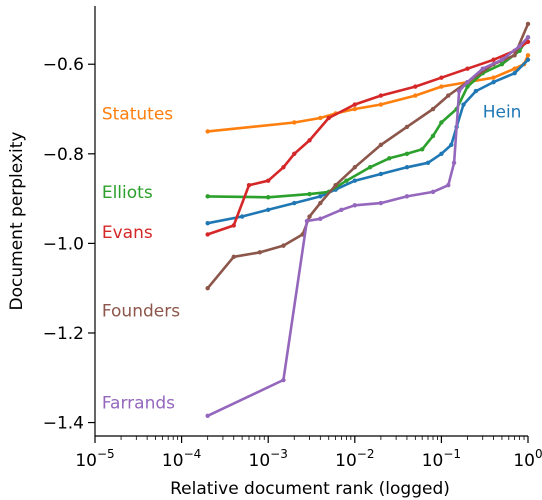 Image resolution: width=542 pixels, height=500 pixels. Describe the element at coordinates (127, 193) in the screenshot. I see `series-label-elliots: Elliots` at that location.